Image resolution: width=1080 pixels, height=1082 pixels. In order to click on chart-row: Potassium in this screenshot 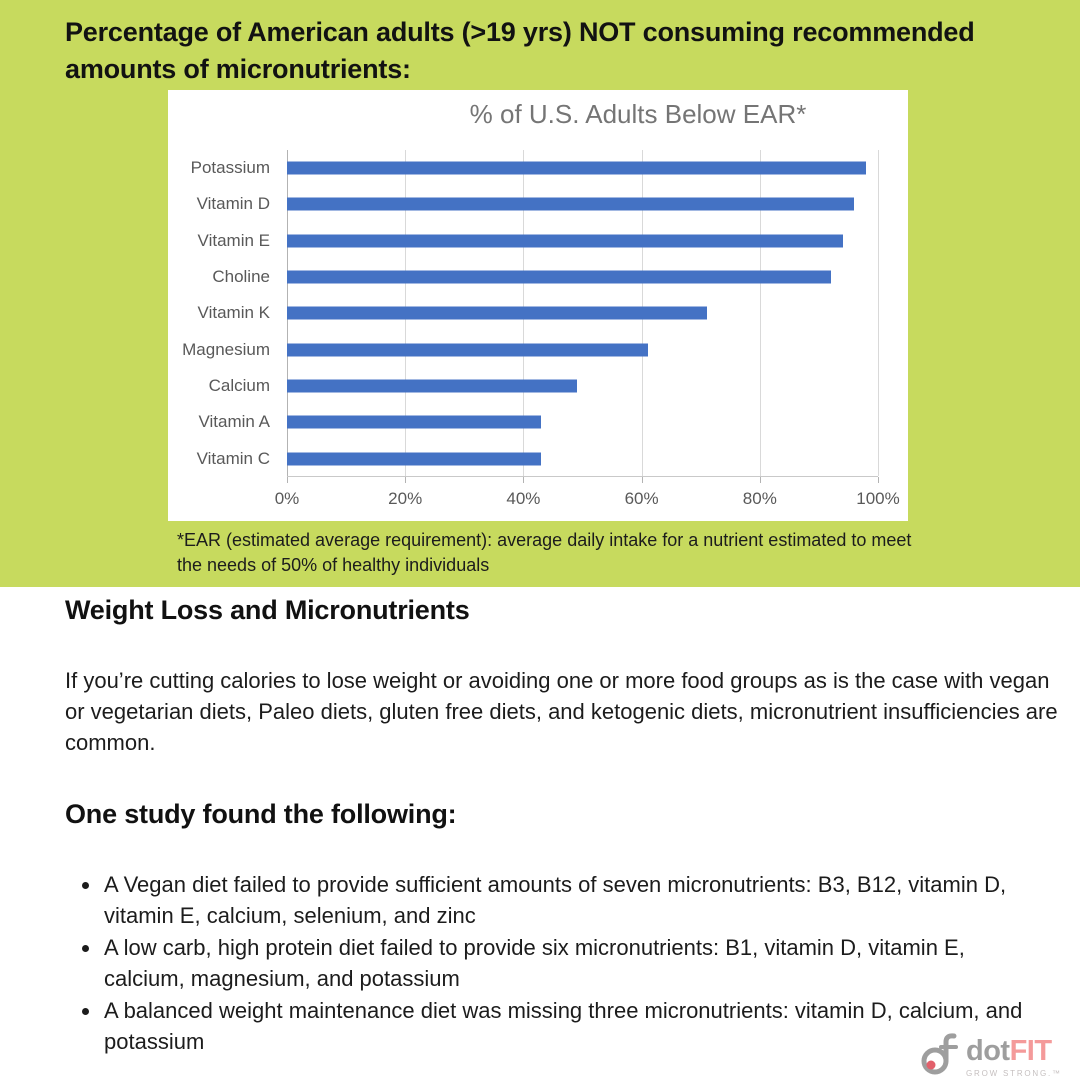, I will do `click(523, 168)`.